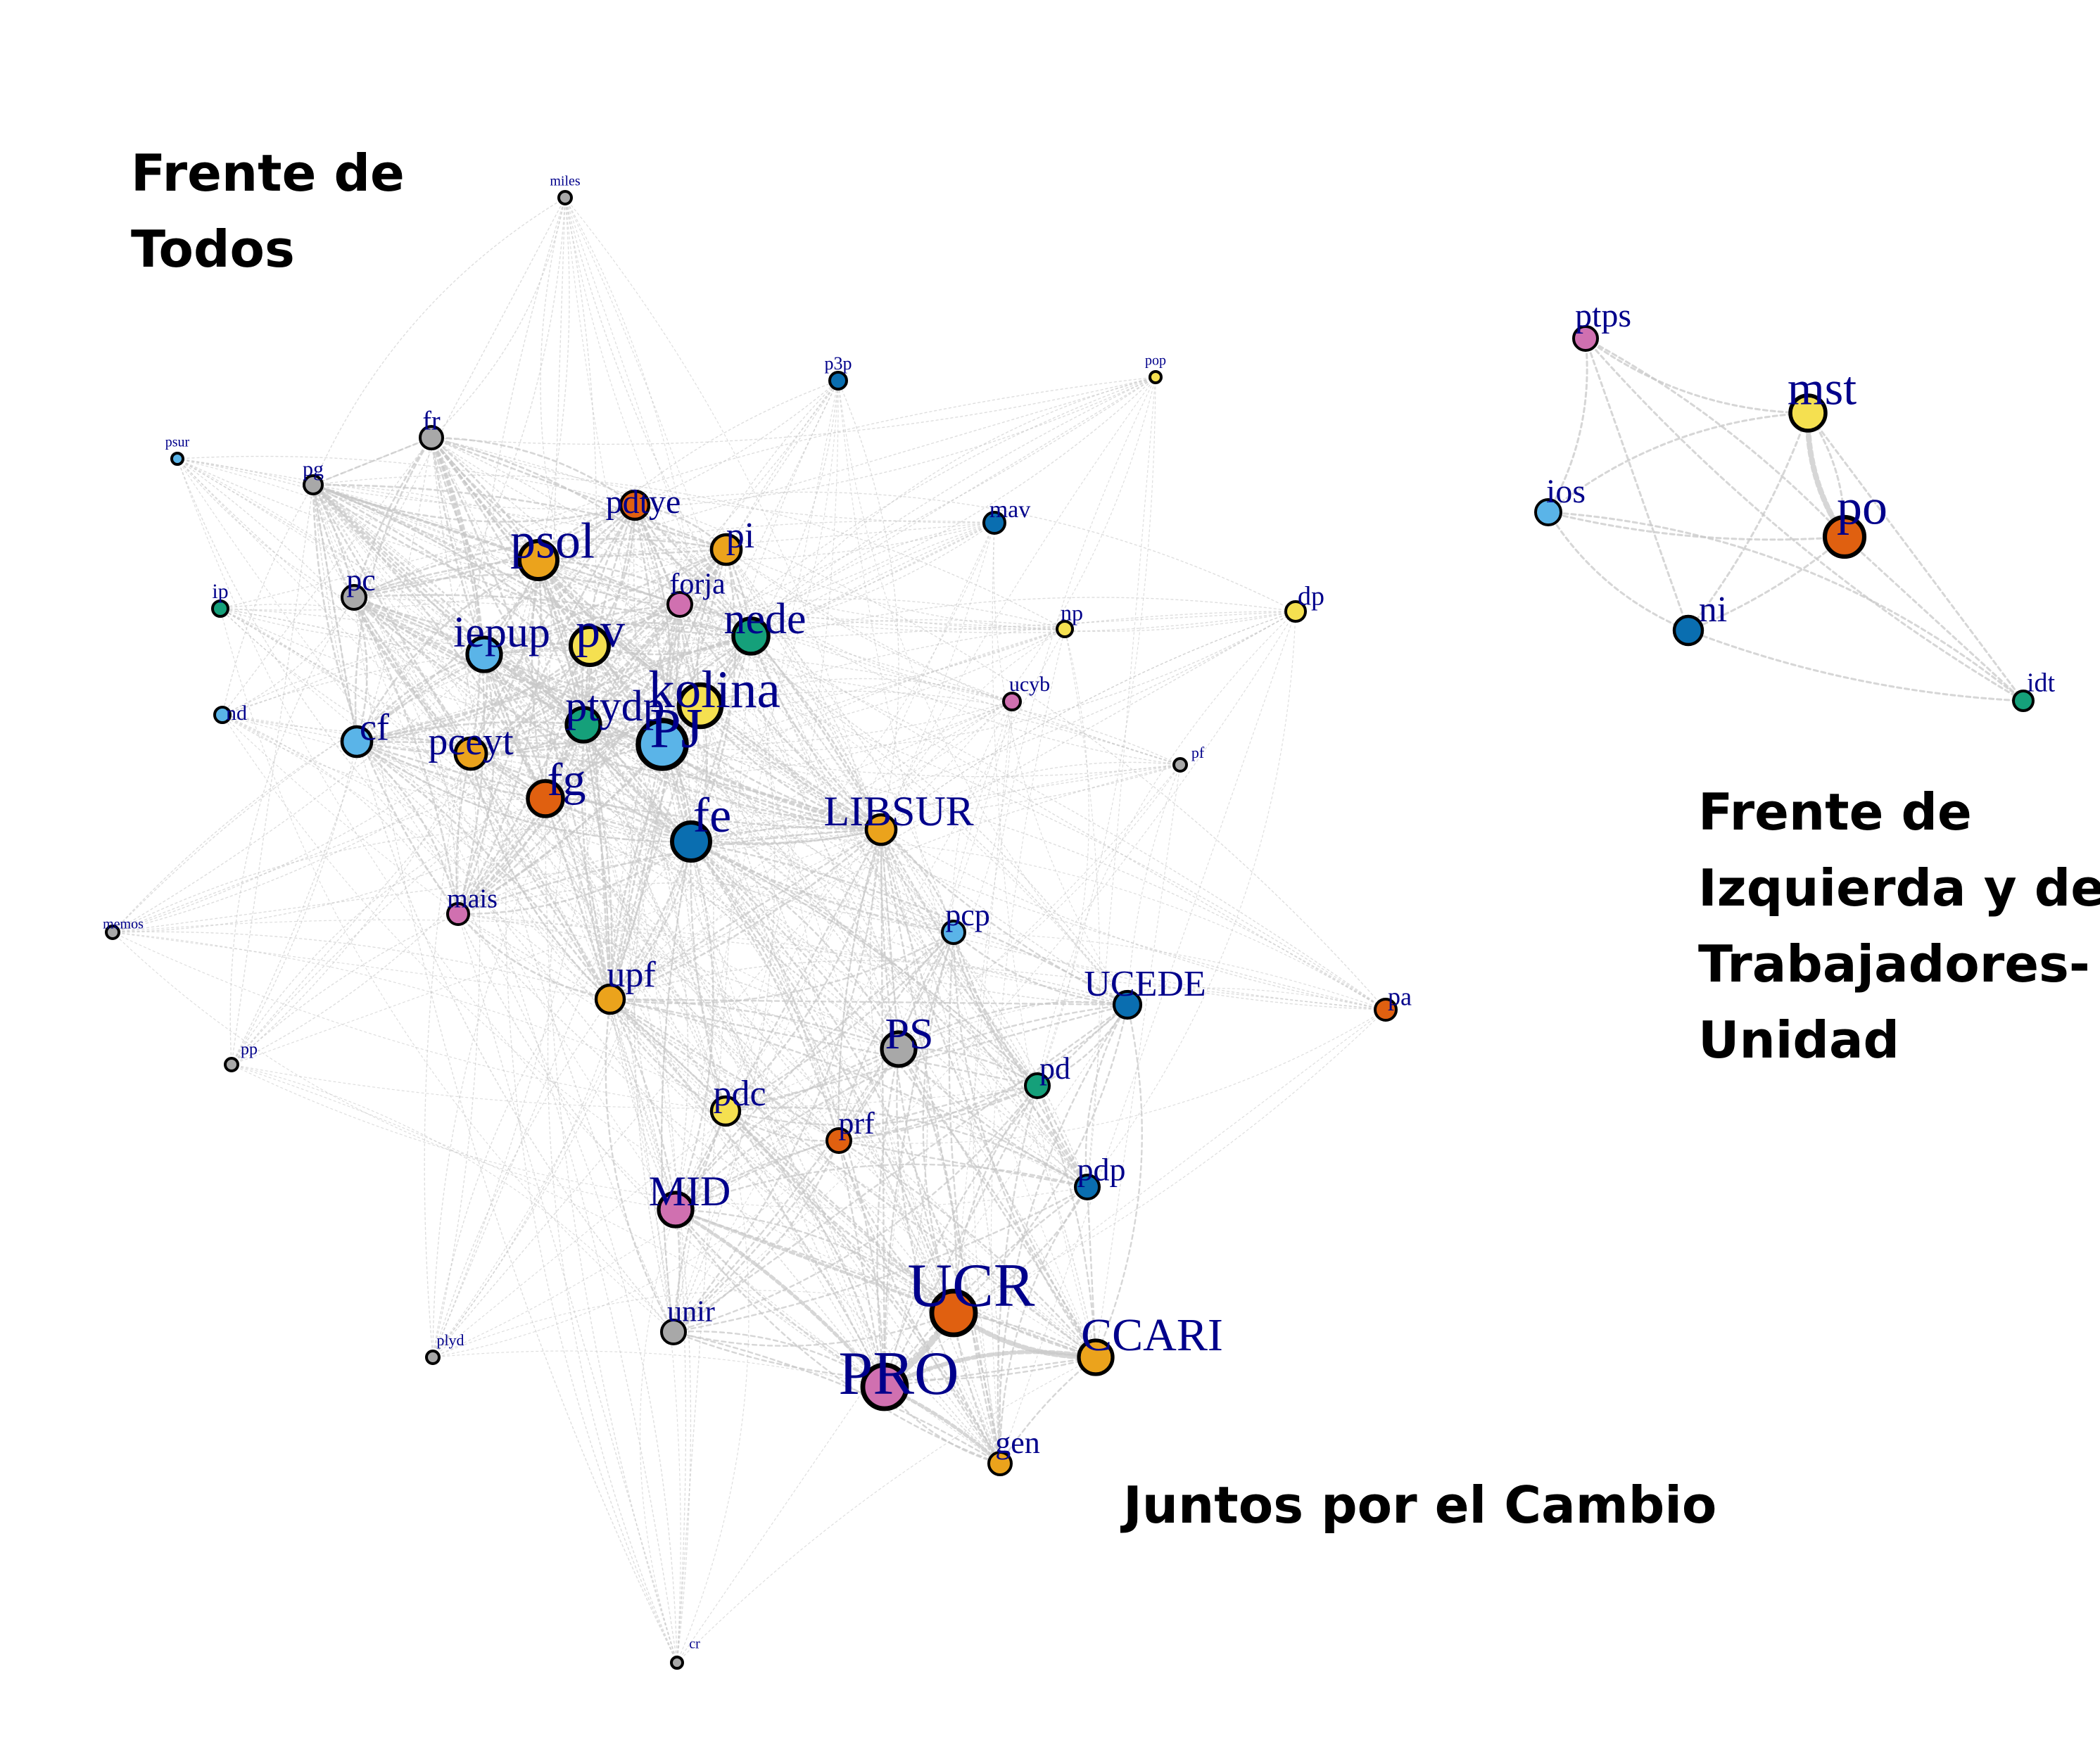 Image resolution: width=2100 pixels, height=1745 pixels. What do you see at coordinates (1118, 1181) in the screenshot?
I see `edge-ccari-ucede` at bounding box center [1118, 1181].